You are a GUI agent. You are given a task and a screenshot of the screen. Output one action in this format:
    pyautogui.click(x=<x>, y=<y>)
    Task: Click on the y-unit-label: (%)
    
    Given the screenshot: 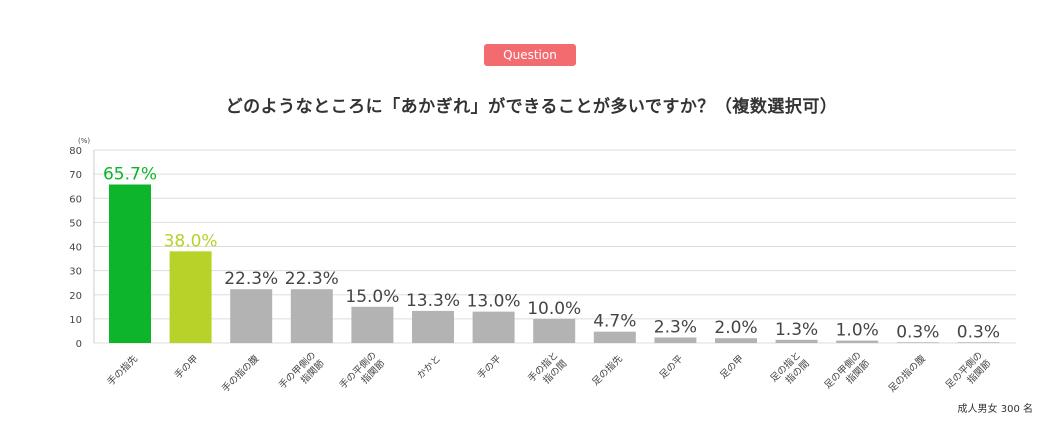 What is the action you would take?
    pyautogui.click(x=84, y=141)
    